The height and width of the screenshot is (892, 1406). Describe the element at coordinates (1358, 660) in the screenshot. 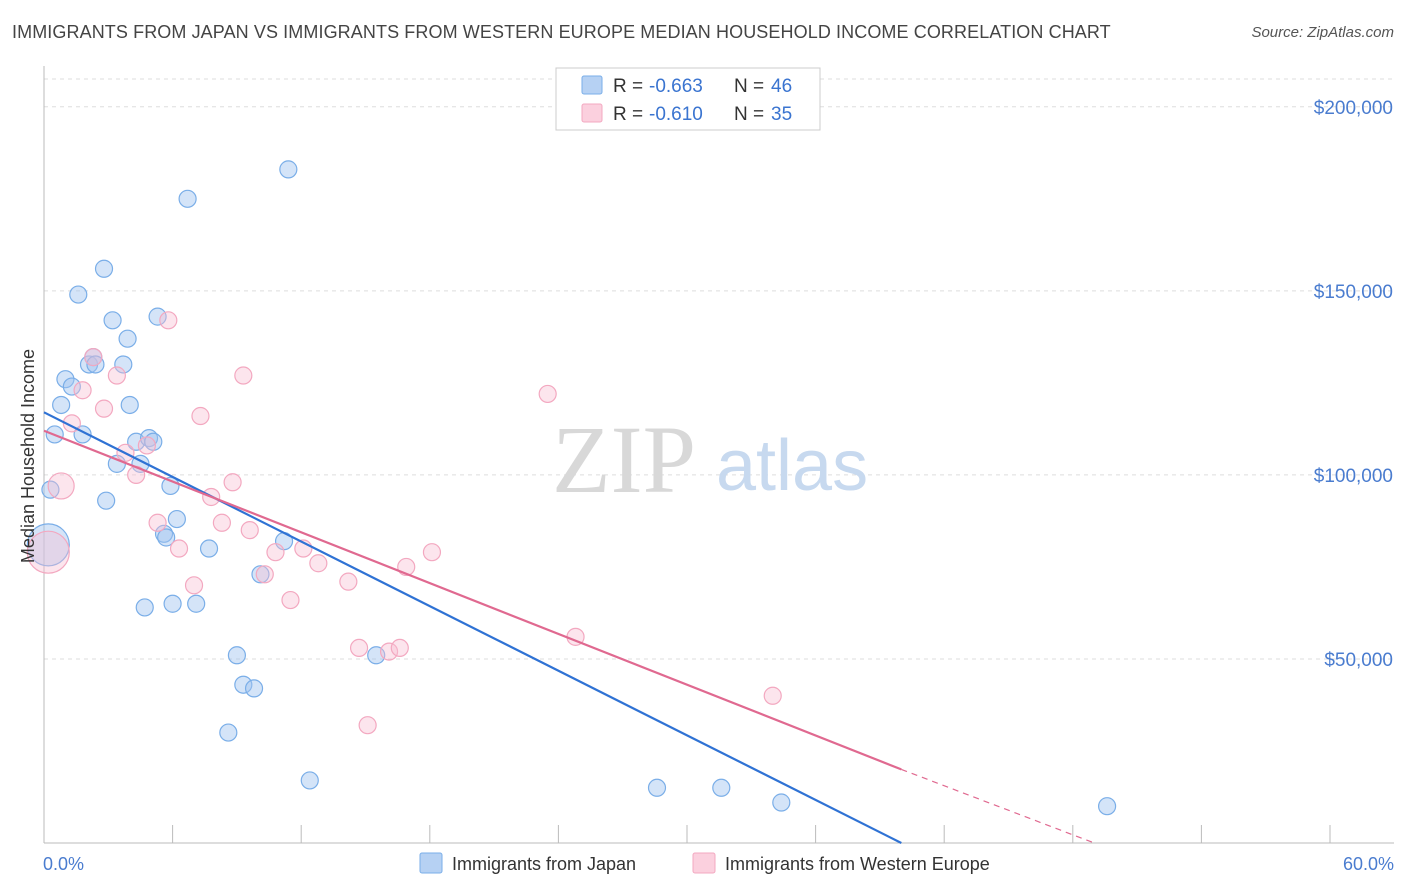

I see `y-tick-label: $50,000` at that location.